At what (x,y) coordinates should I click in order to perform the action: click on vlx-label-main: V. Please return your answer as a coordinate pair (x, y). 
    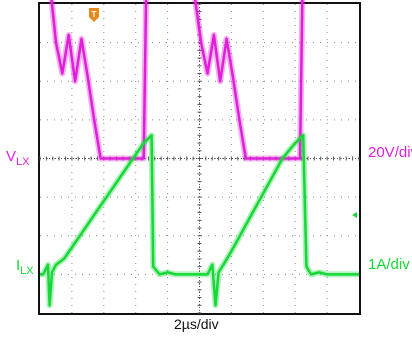
    Looking at the image, I should click on (11, 156).